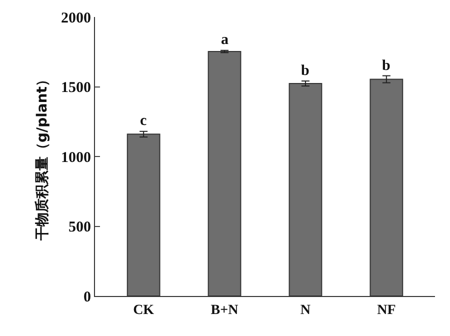 This screenshot has height=336, width=450. Describe the element at coordinates (87, 297) in the screenshot. I see `y-tick-label: 0` at that location.